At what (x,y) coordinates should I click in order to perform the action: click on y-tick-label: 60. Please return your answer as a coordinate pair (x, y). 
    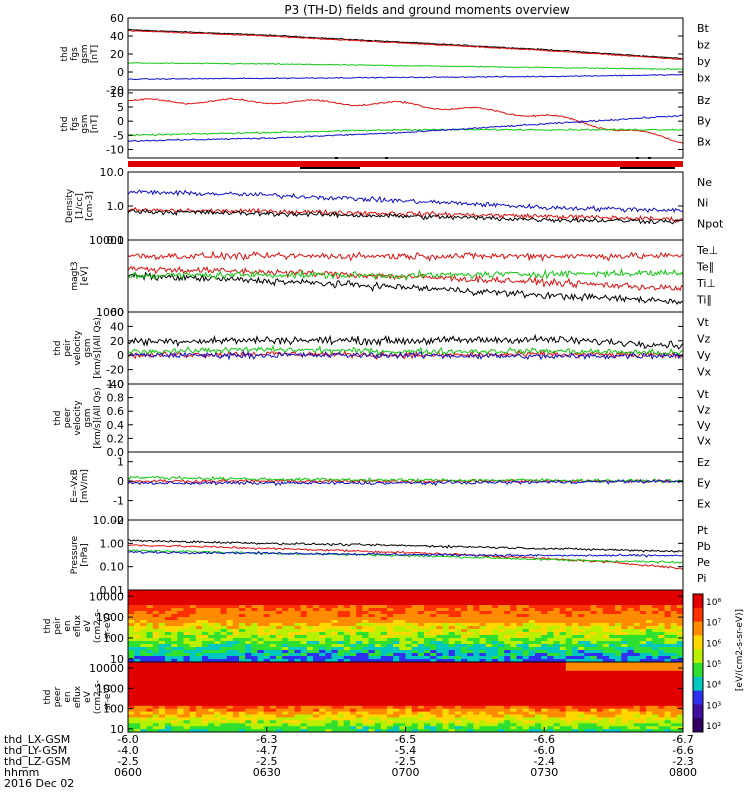
    Looking at the image, I should click on (117, 312).